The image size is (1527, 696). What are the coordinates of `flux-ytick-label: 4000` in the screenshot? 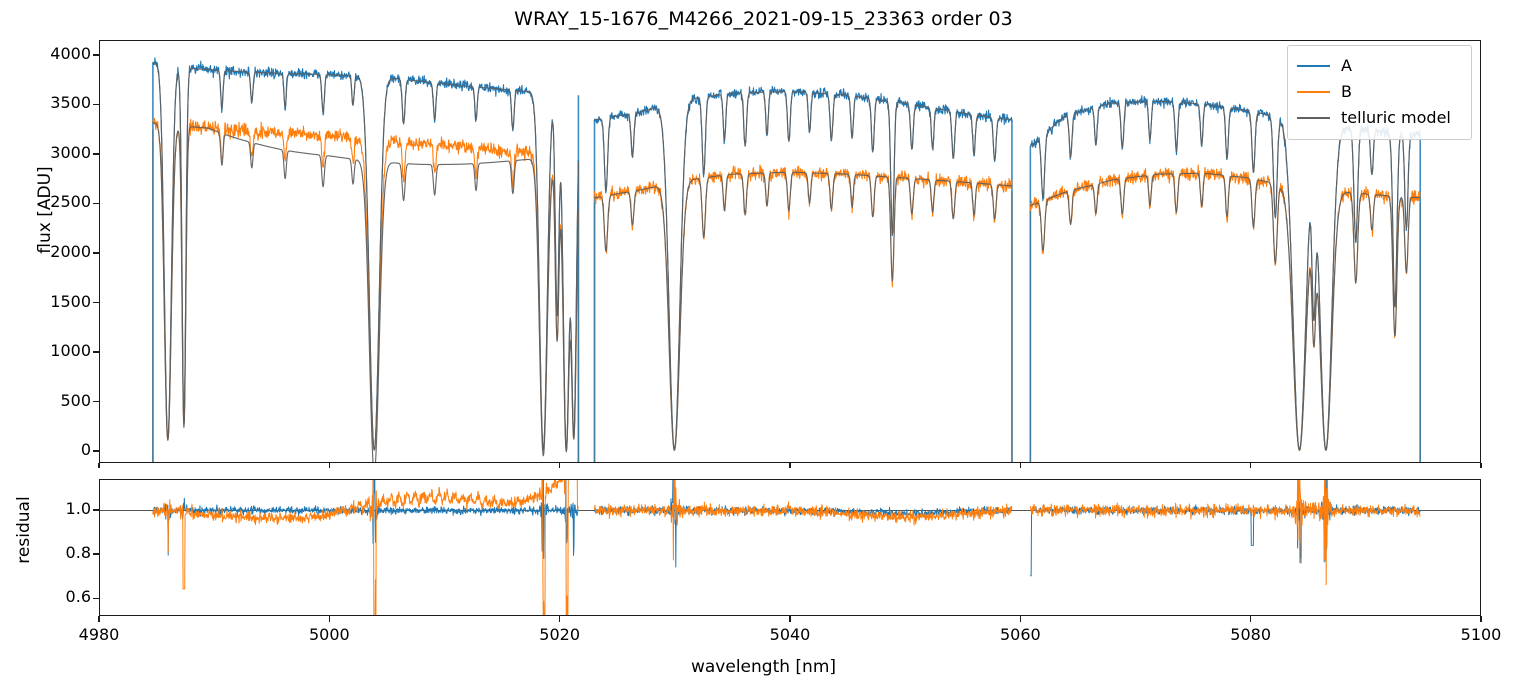 It's located at (70, 53).